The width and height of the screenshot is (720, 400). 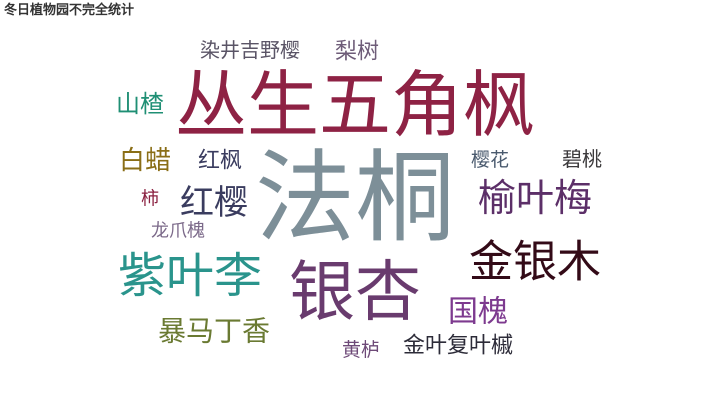 What do you see at coordinates (490, 160) in the screenshot?
I see `word-17: 樱花` at bounding box center [490, 160].